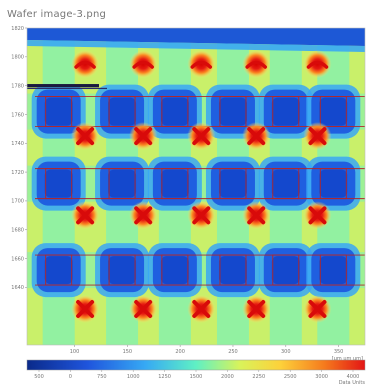  What do you see at coordinates (233, 352) in the screenshot?
I see `x-tick-label: 250` at bounding box center [233, 352].